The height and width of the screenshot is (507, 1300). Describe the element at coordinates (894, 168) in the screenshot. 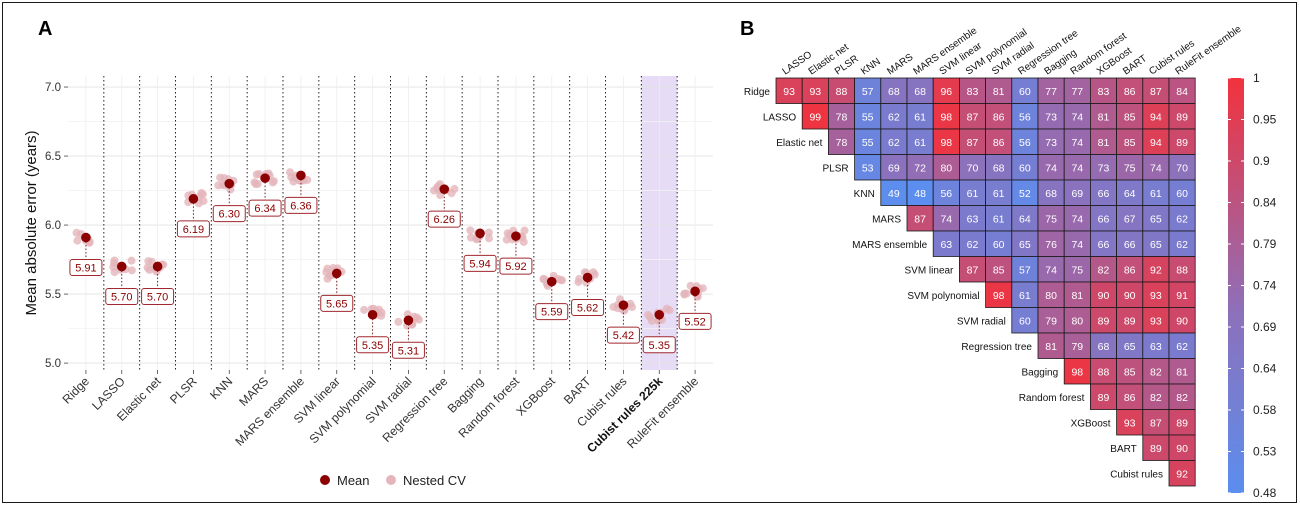

I see `heatmap-cell-value: 69` at that location.